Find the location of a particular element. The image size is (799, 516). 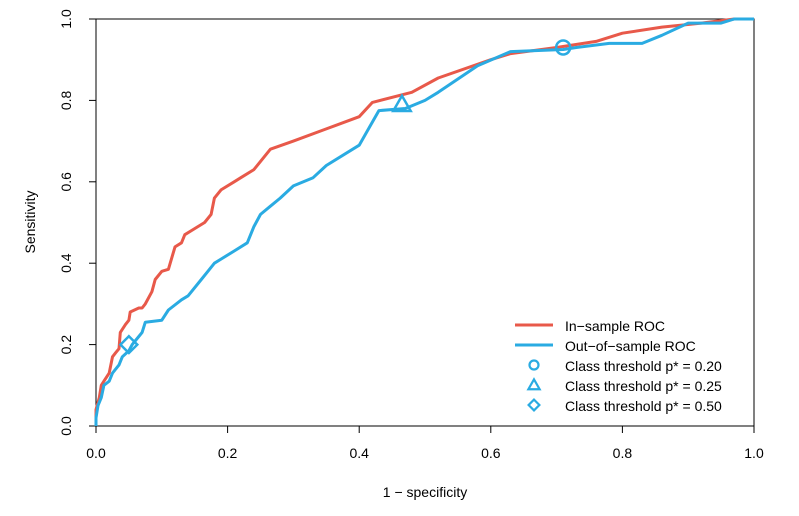

legend-label-in-sample: In−sample ROC is located at coordinates (615, 326).